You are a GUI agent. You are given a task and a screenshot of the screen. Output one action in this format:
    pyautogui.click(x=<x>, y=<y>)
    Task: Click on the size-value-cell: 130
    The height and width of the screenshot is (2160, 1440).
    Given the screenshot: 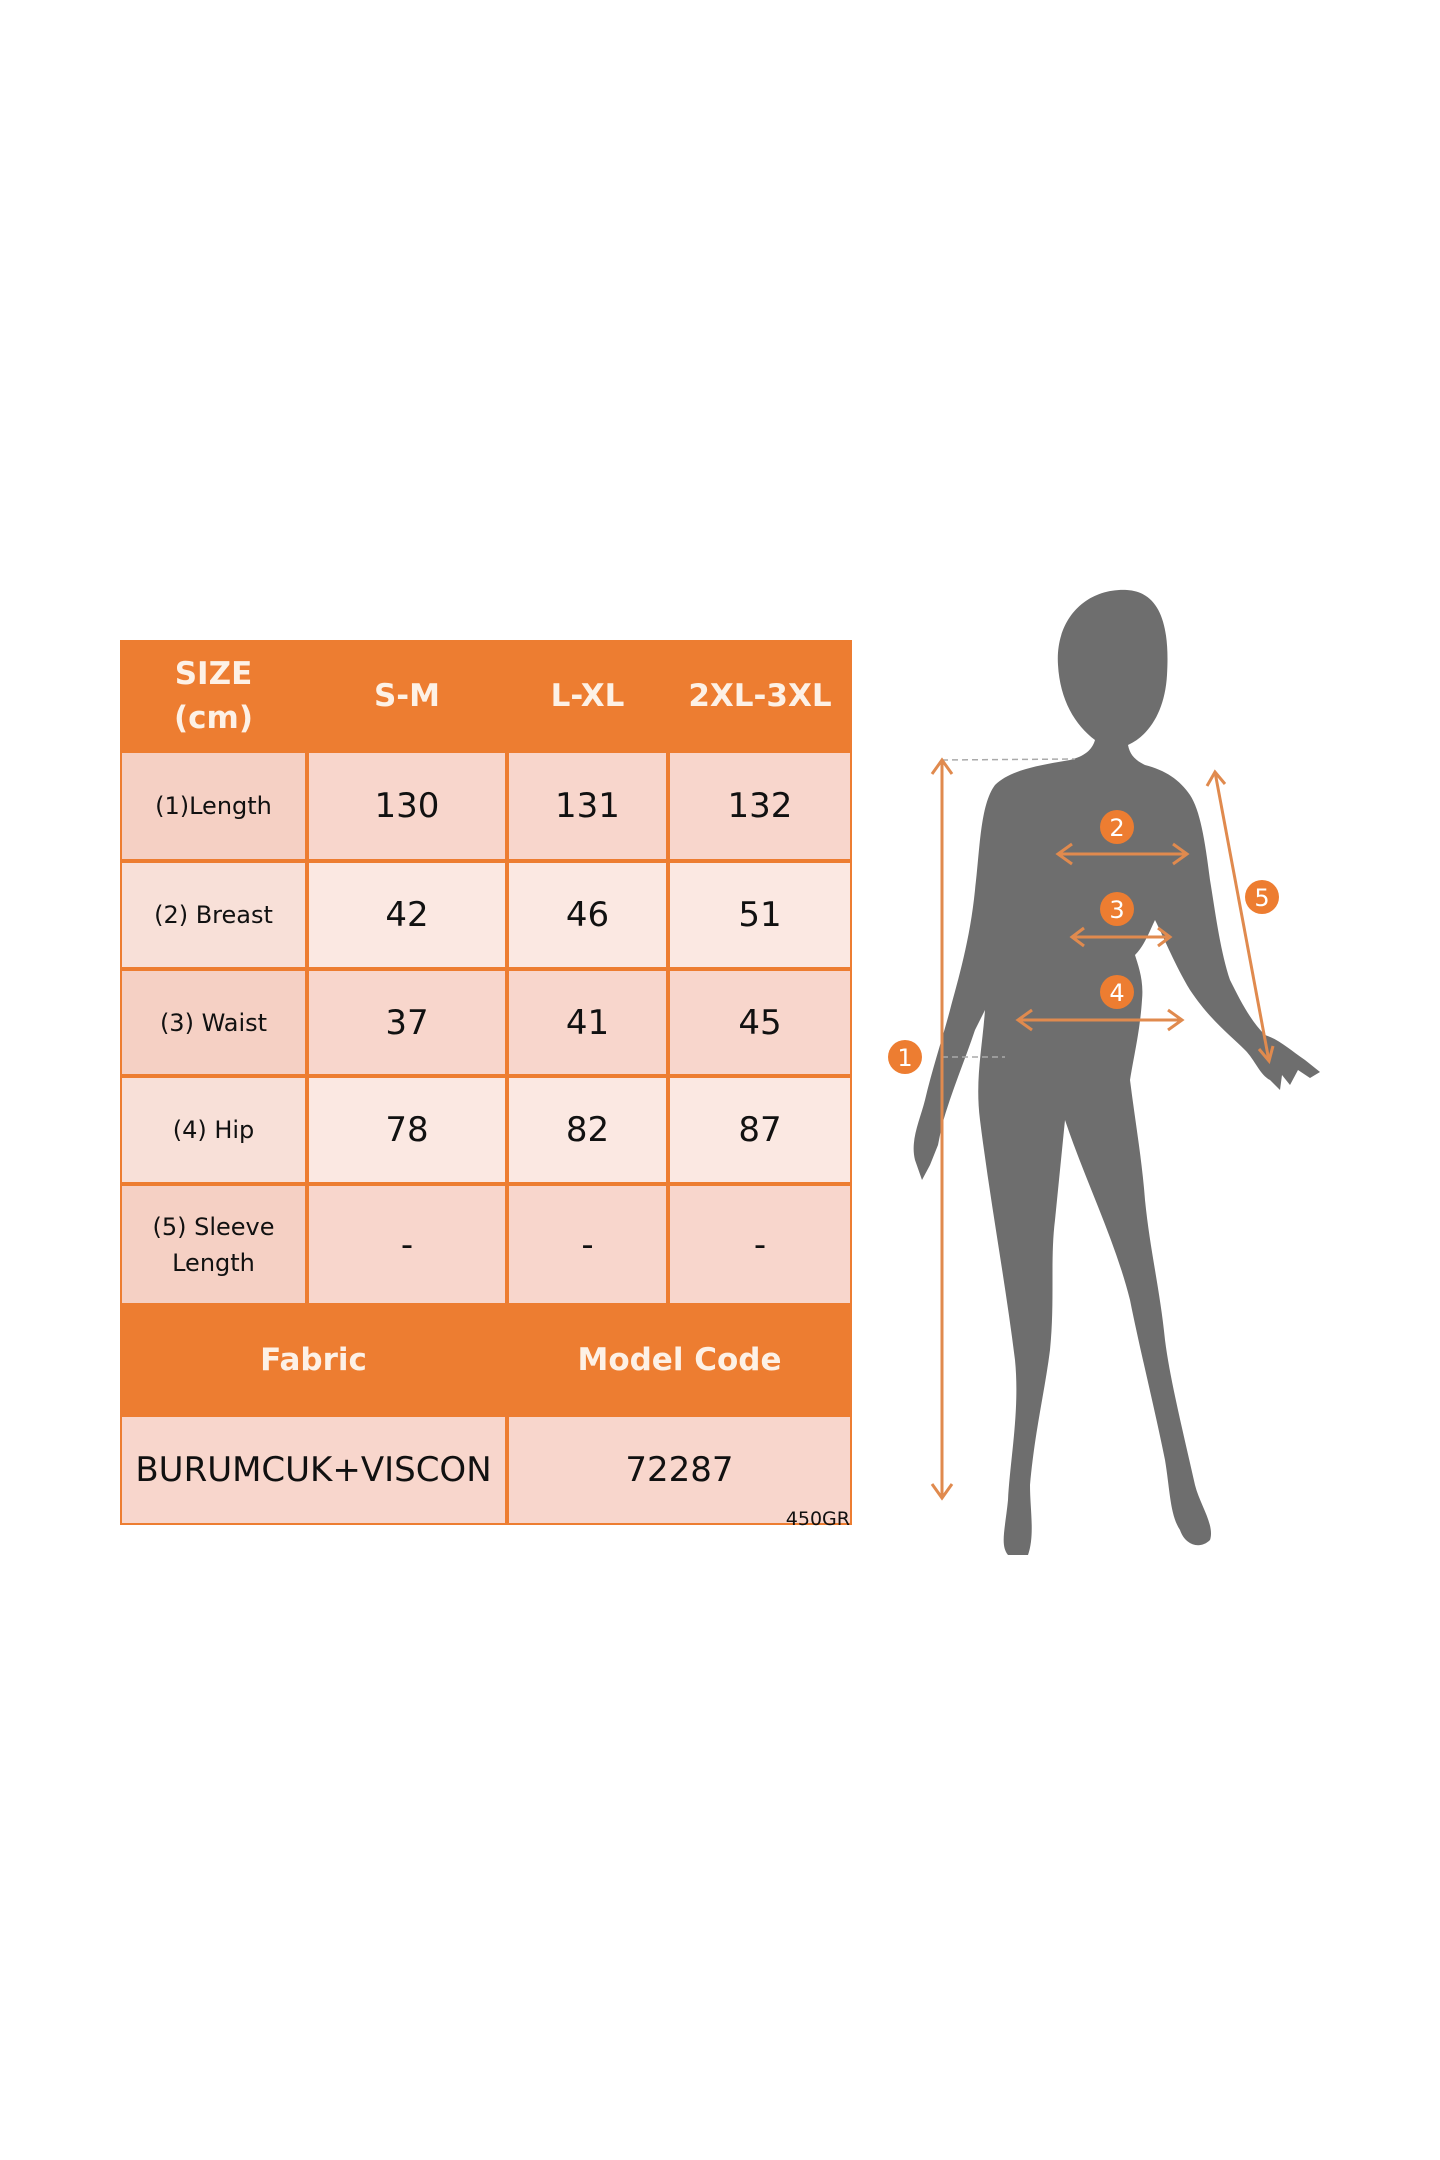 What is the action you would take?
    pyautogui.click(x=407, y=806)
    